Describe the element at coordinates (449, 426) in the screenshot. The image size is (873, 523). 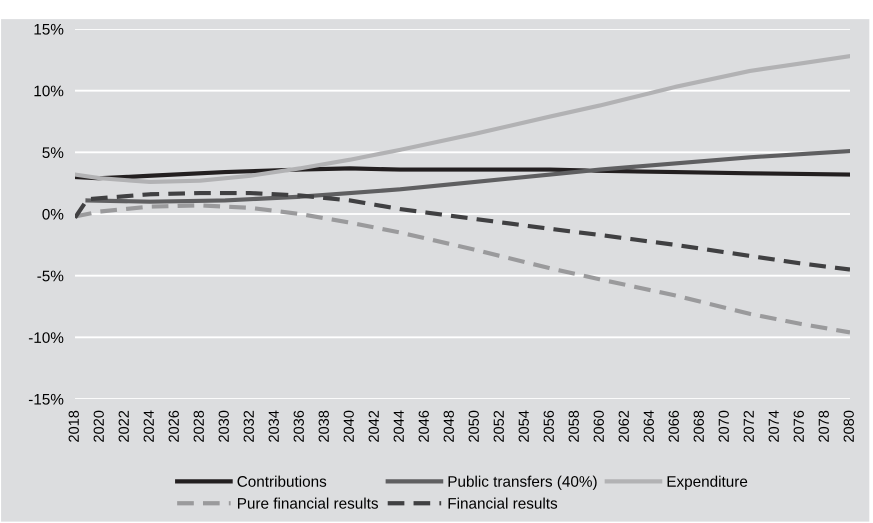
I see `x-tick-label: 2048` at that location.